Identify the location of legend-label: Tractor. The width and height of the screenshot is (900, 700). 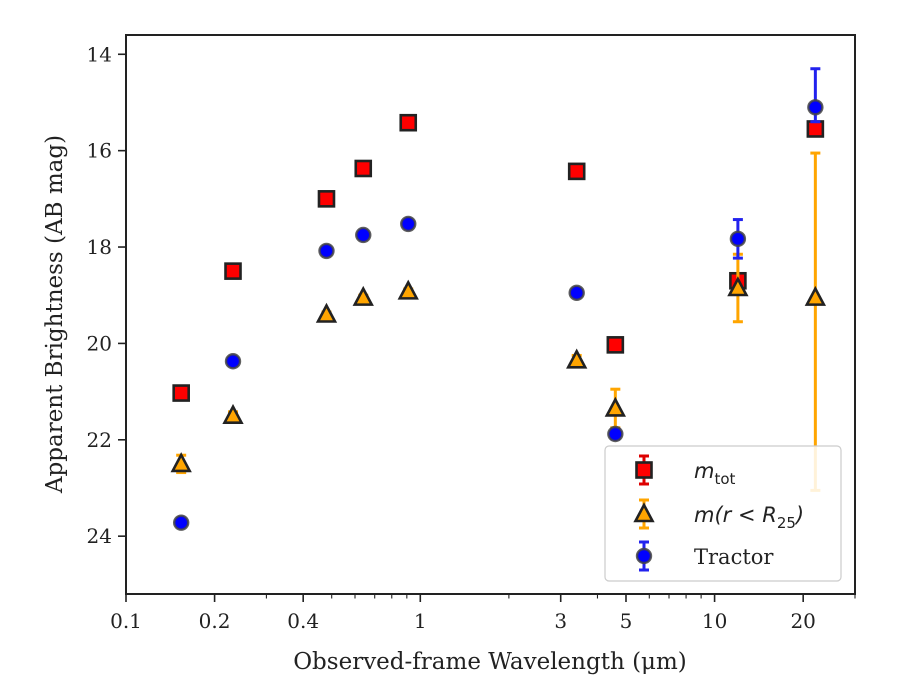
(734, 557).